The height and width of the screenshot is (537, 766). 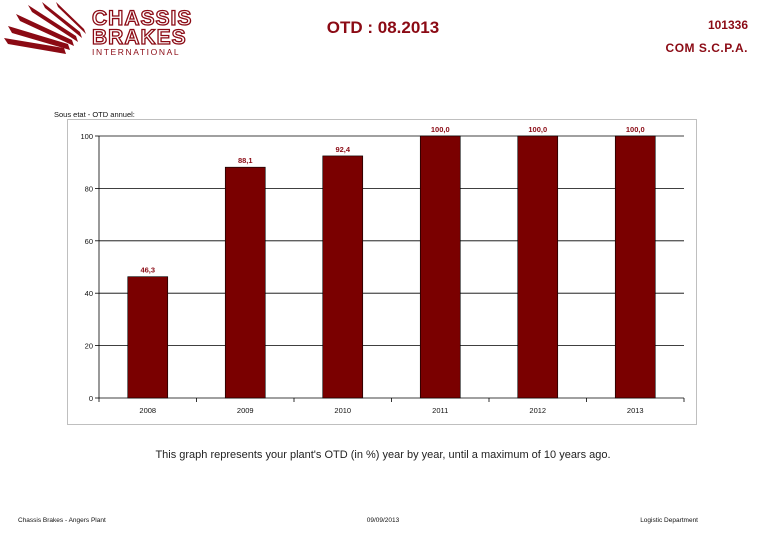 What do you see at coordinates (440, 410) in the screenshot?
I see `x-tick-label: 2011` at bounding box center [440, 410].